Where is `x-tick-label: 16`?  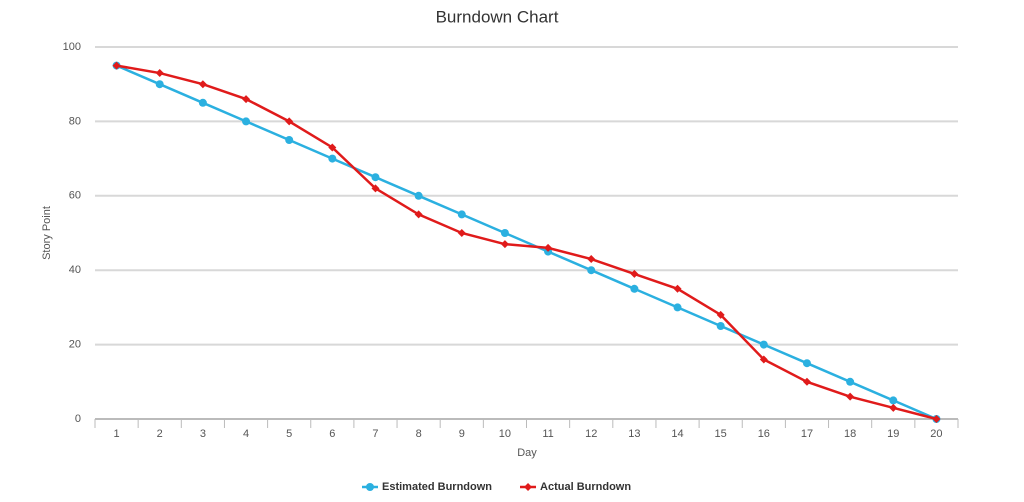
x-tick-label: 16 is located at coordinates (764, 434).